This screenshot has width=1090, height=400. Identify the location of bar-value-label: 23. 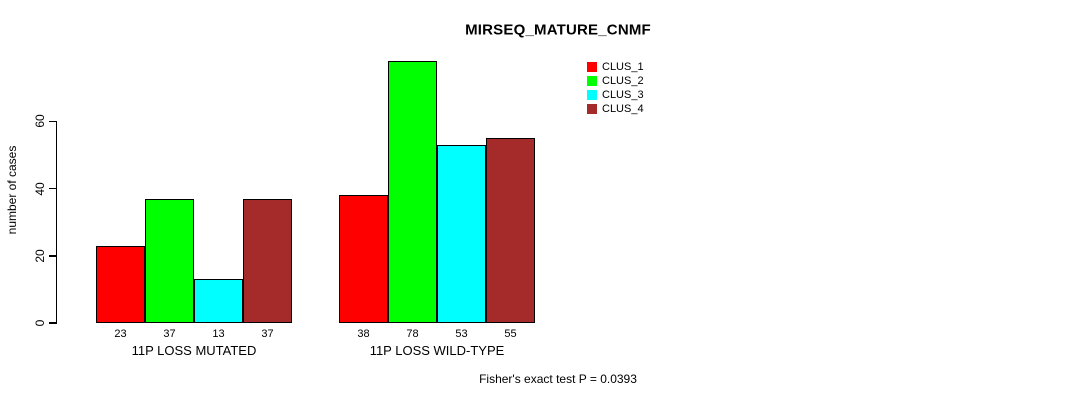
(120, 334).